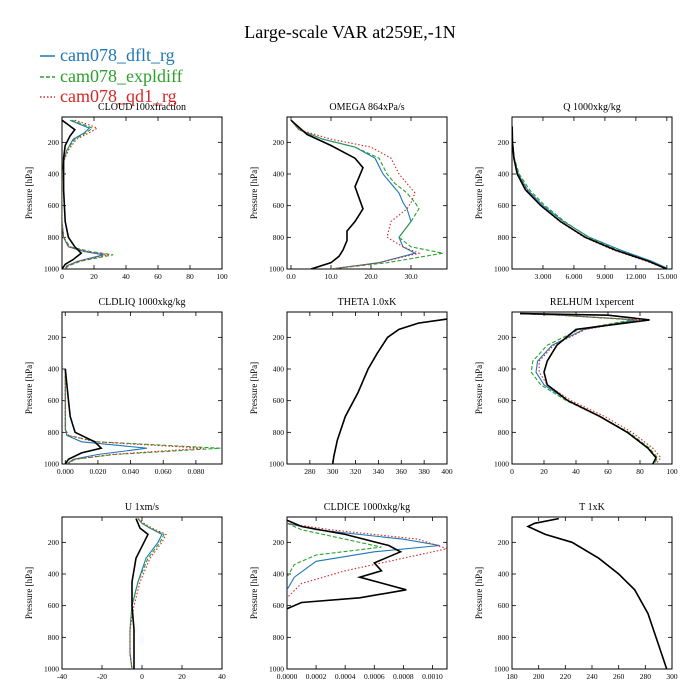  Describe the element at coordinates (291, 276) in the screenshot. I see `x-tick-label: 0.0` at that location.